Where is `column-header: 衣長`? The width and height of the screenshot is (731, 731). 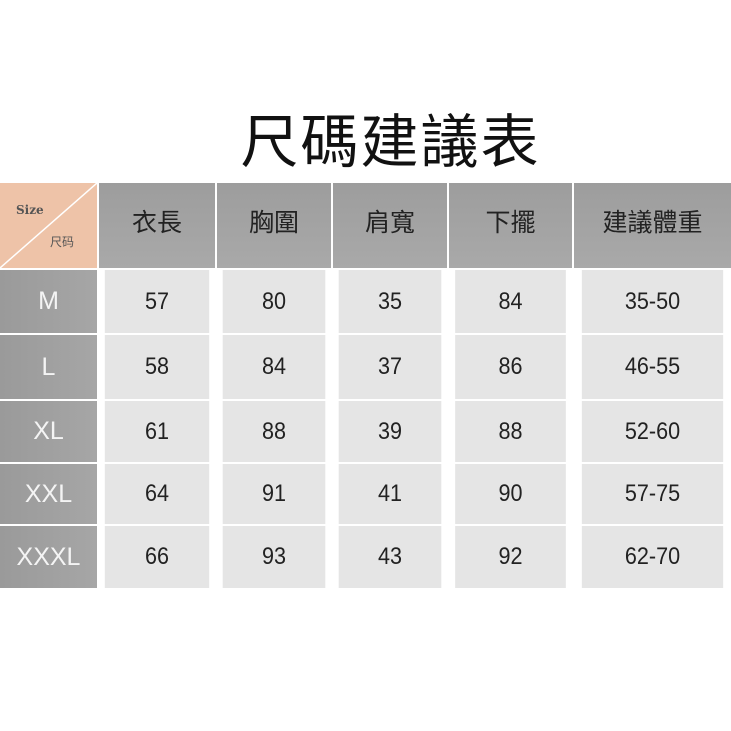 column-header: 衣長 is located at coordinates (157, 225).